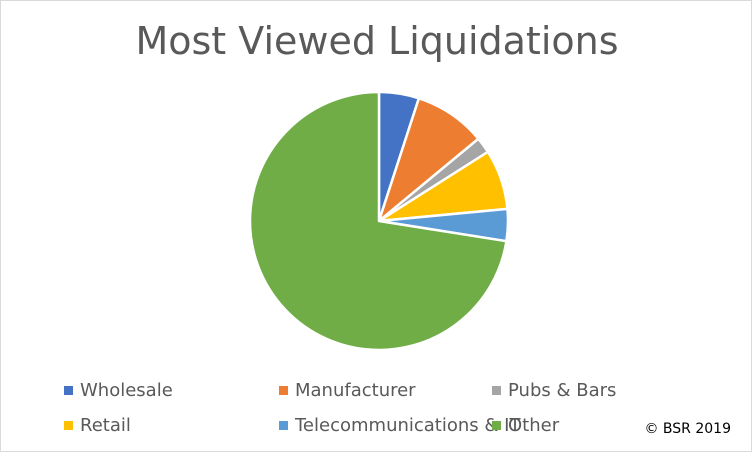 This screenshot has width=752, height=453. Describe the element at coordinates (355, 390) in the screenshot. I see `legend-label: Manufacturer` at that location.